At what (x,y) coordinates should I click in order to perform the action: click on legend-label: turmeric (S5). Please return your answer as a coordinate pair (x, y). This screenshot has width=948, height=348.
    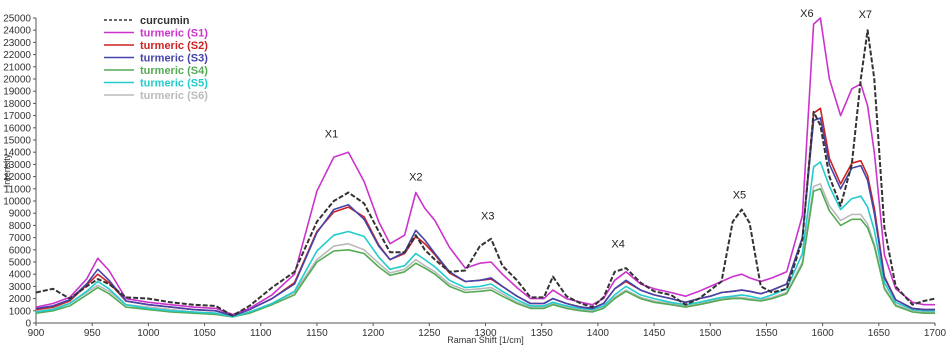
    Looking at the image, I should click on (174, 84).